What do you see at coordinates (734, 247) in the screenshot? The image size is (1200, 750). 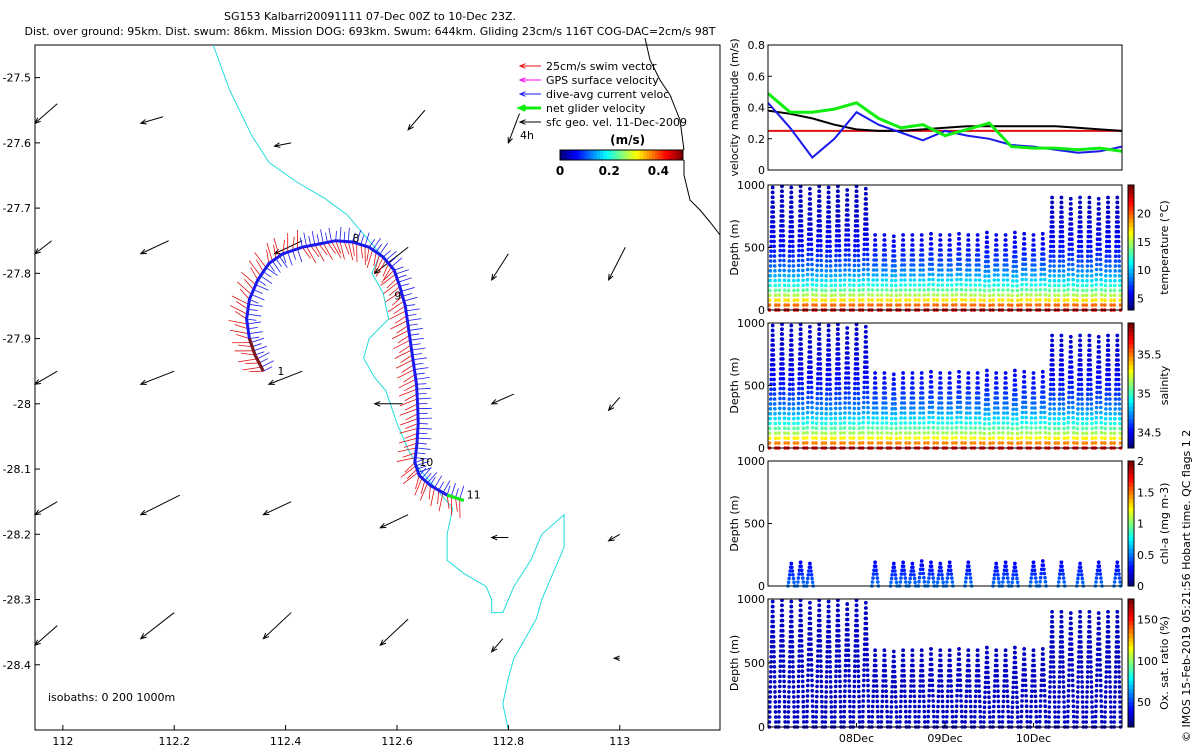 I see `panel-y-label: Depth (m)` at bounding box center [734, 247].